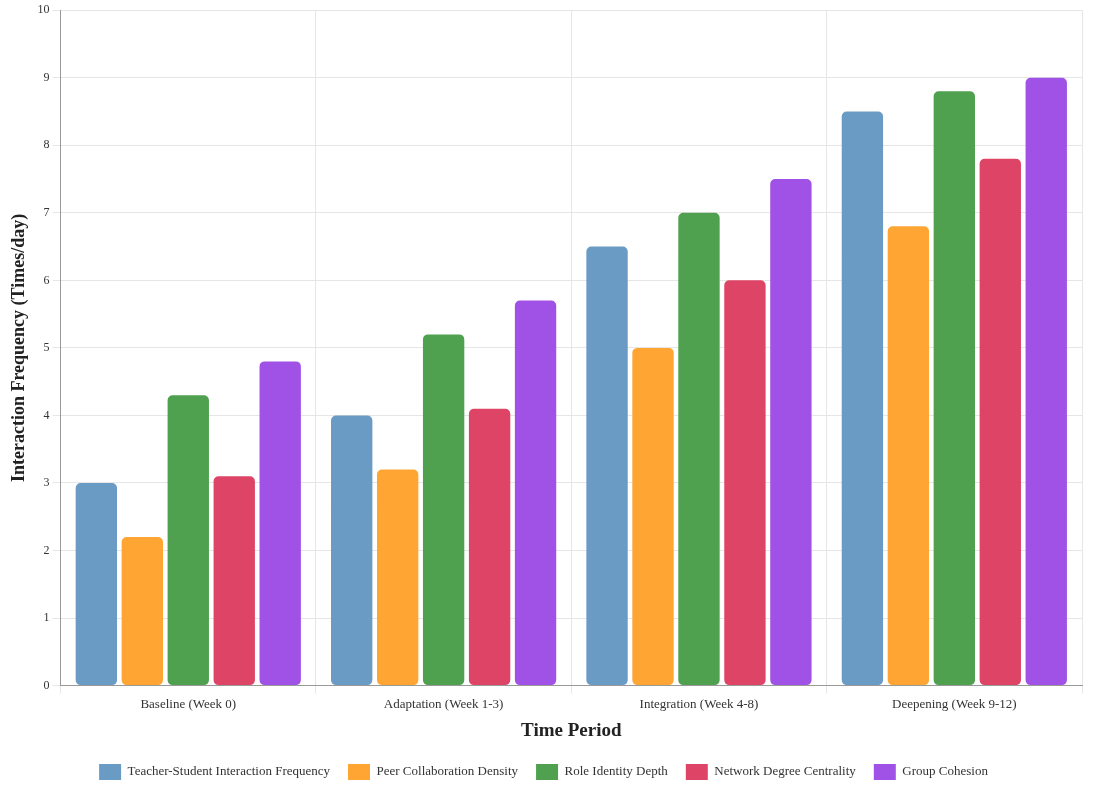  I want to click on y-tick-label: 10, so click(43, 9).